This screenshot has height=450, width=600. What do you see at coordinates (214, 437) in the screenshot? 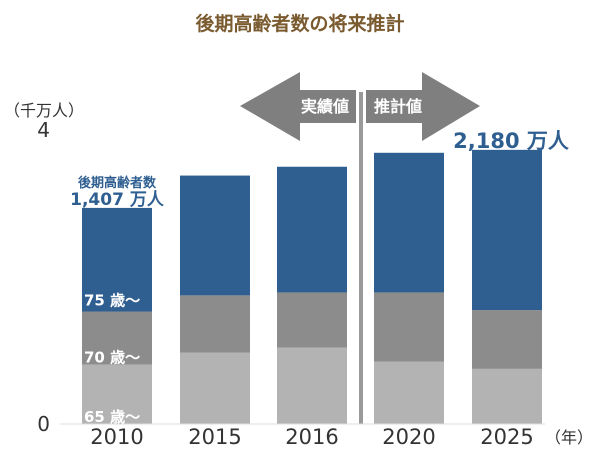
I see `x-tick-label: 2015` at bounding box center [214, 437].